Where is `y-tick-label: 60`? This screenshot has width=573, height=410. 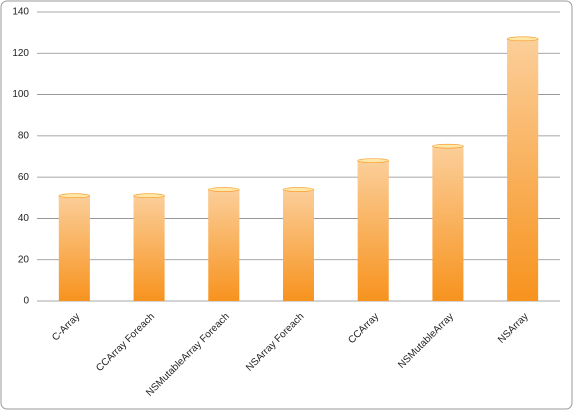
y-tick-label: 60 is located at coordinates (24, 177).